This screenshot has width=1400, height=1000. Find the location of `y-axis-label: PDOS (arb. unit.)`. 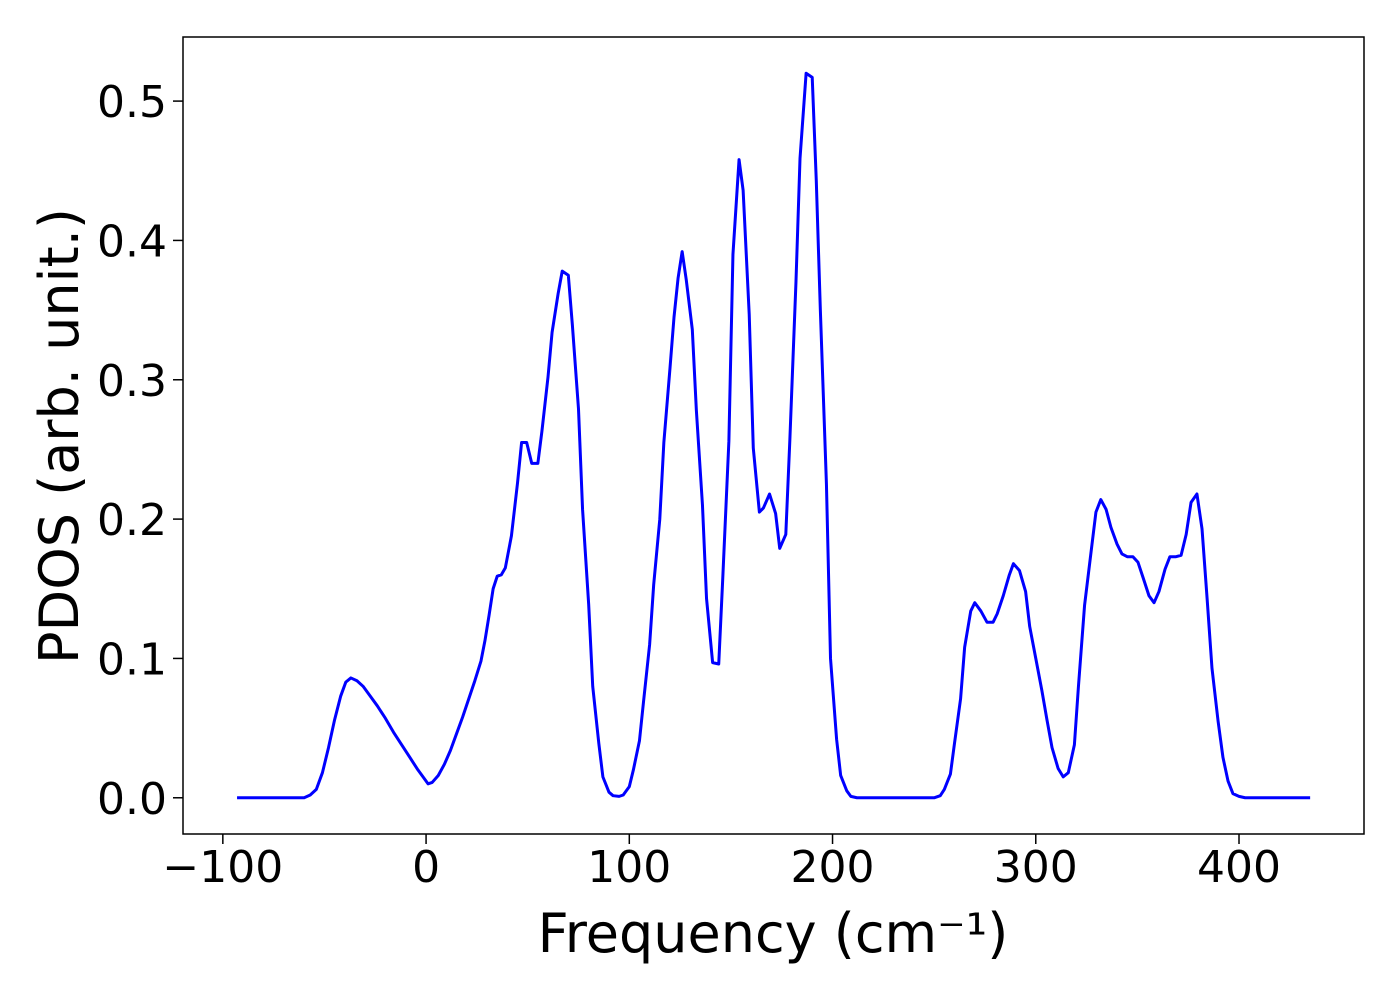

y-axis-label: PDOS (arb. unit.) is located at coordinates (59, 436).